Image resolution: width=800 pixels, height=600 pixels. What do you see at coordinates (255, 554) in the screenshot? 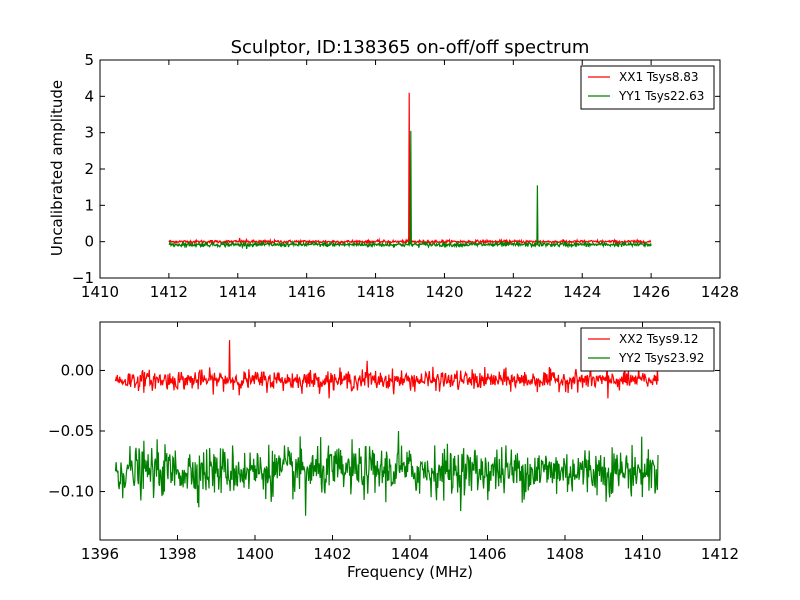
I see `x-tick-label: 1400` at bounding box center [255, 554].